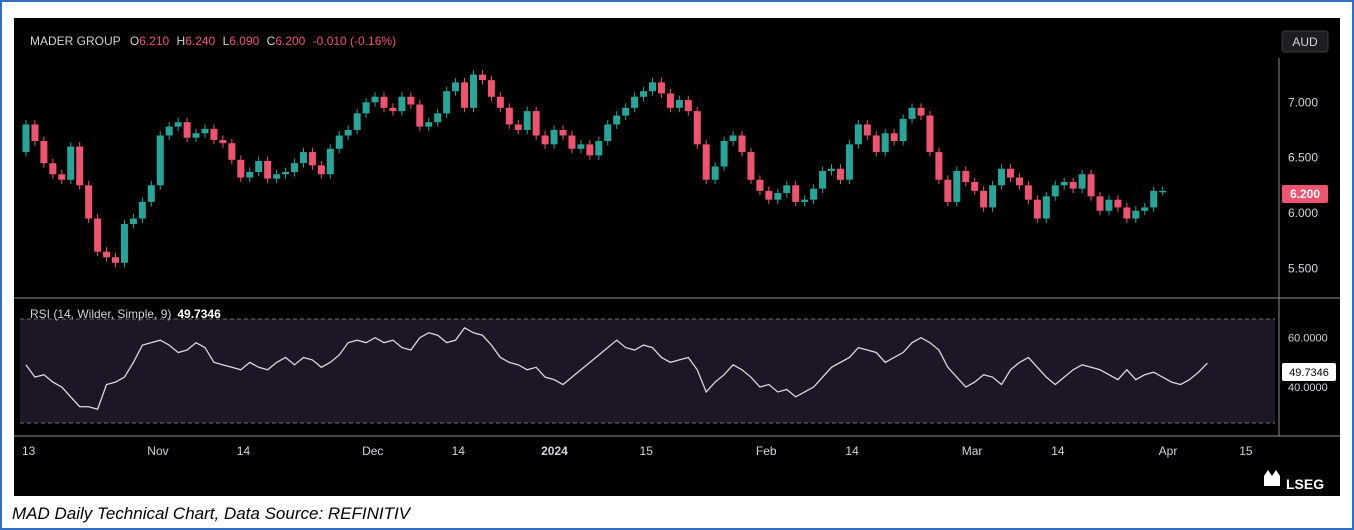 The image size is (1354, 530). I want to click on time-tick-label: Nov, so click(157, 451).